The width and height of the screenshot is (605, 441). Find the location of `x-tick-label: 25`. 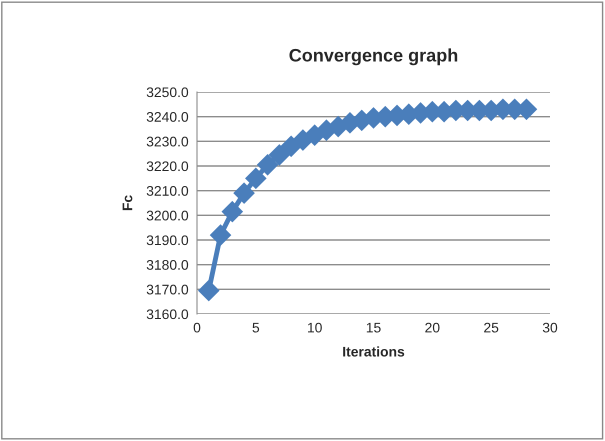

x-tick-label: 25 is located at coordinates (491, 327).